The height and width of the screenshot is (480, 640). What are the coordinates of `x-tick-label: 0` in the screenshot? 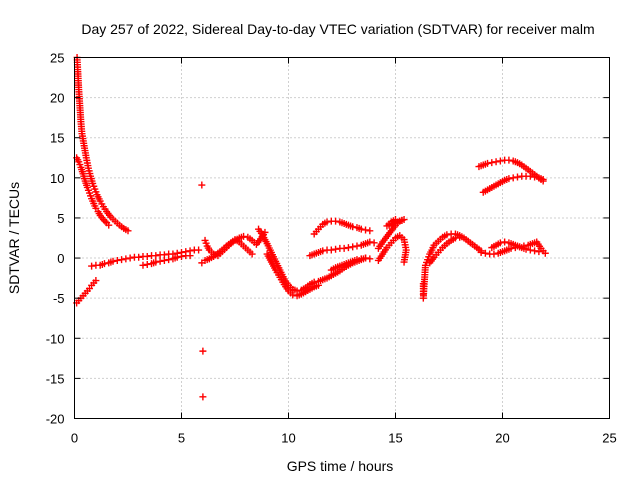 It's located at (74, 438).